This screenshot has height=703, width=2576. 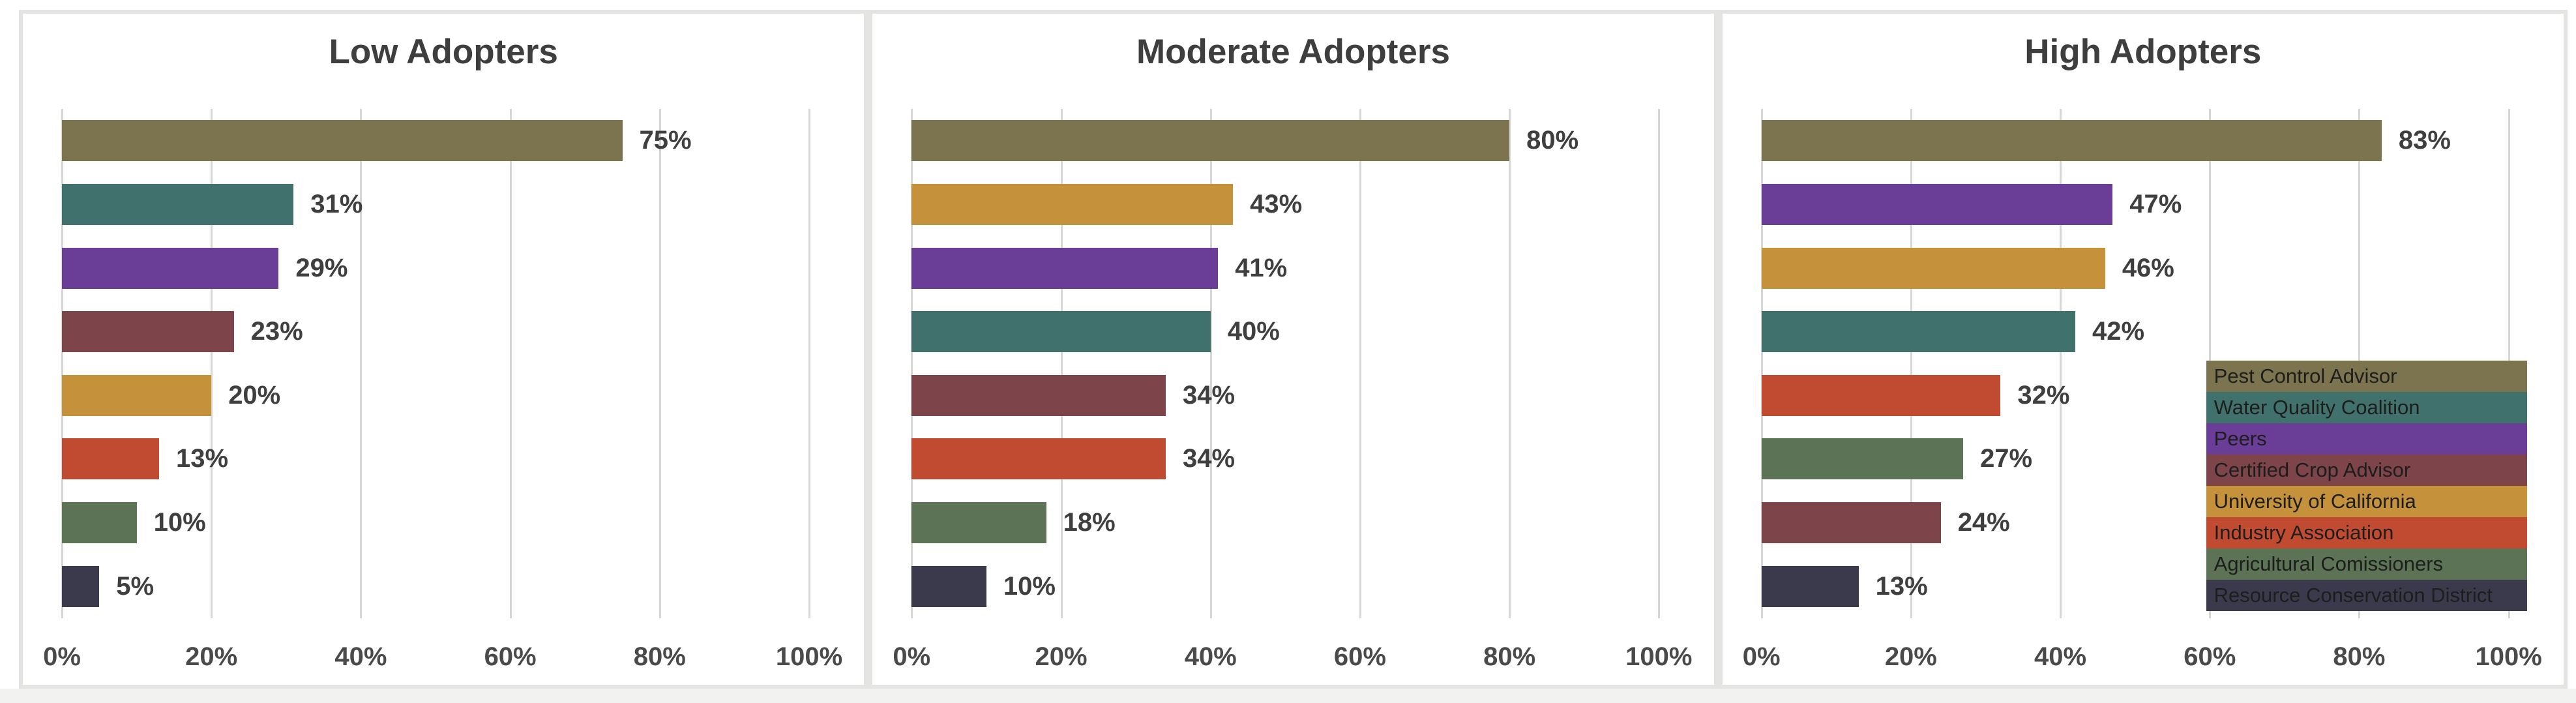 What do you see at coordinates (2366, 564) in the screenshot?
I see `legend-item-agricultural_comissioners: Agricultural Comissioners` at bounding box center [2366, 564].